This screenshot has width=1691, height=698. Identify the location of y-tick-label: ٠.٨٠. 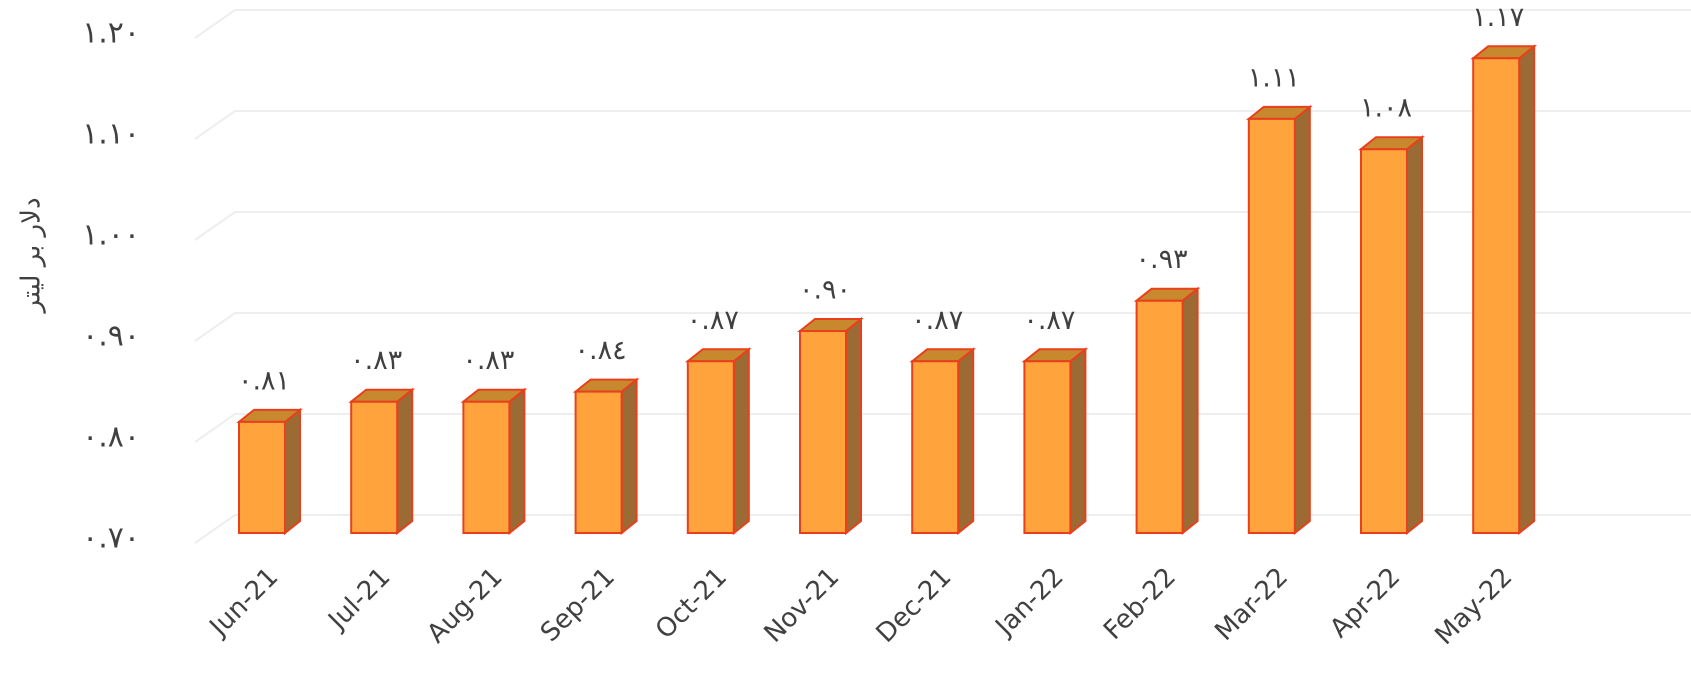
(111, 437).